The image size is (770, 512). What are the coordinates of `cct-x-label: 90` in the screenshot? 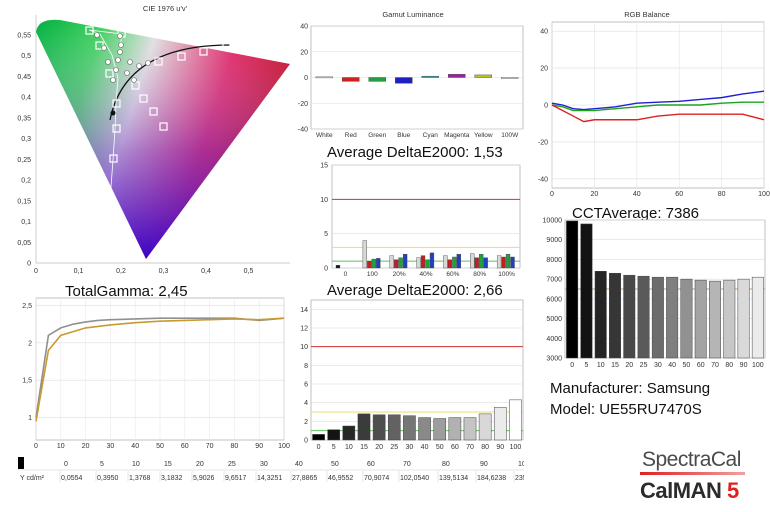 It's located at (744, 365).